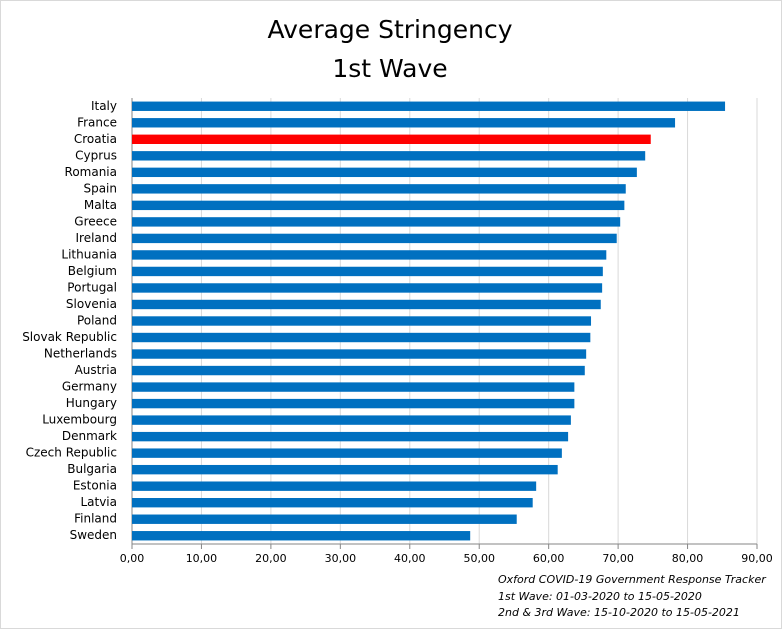 This screenshot has width=782, height=629. I want to click on y-tick-label: Slovenia, so click(91, 304).